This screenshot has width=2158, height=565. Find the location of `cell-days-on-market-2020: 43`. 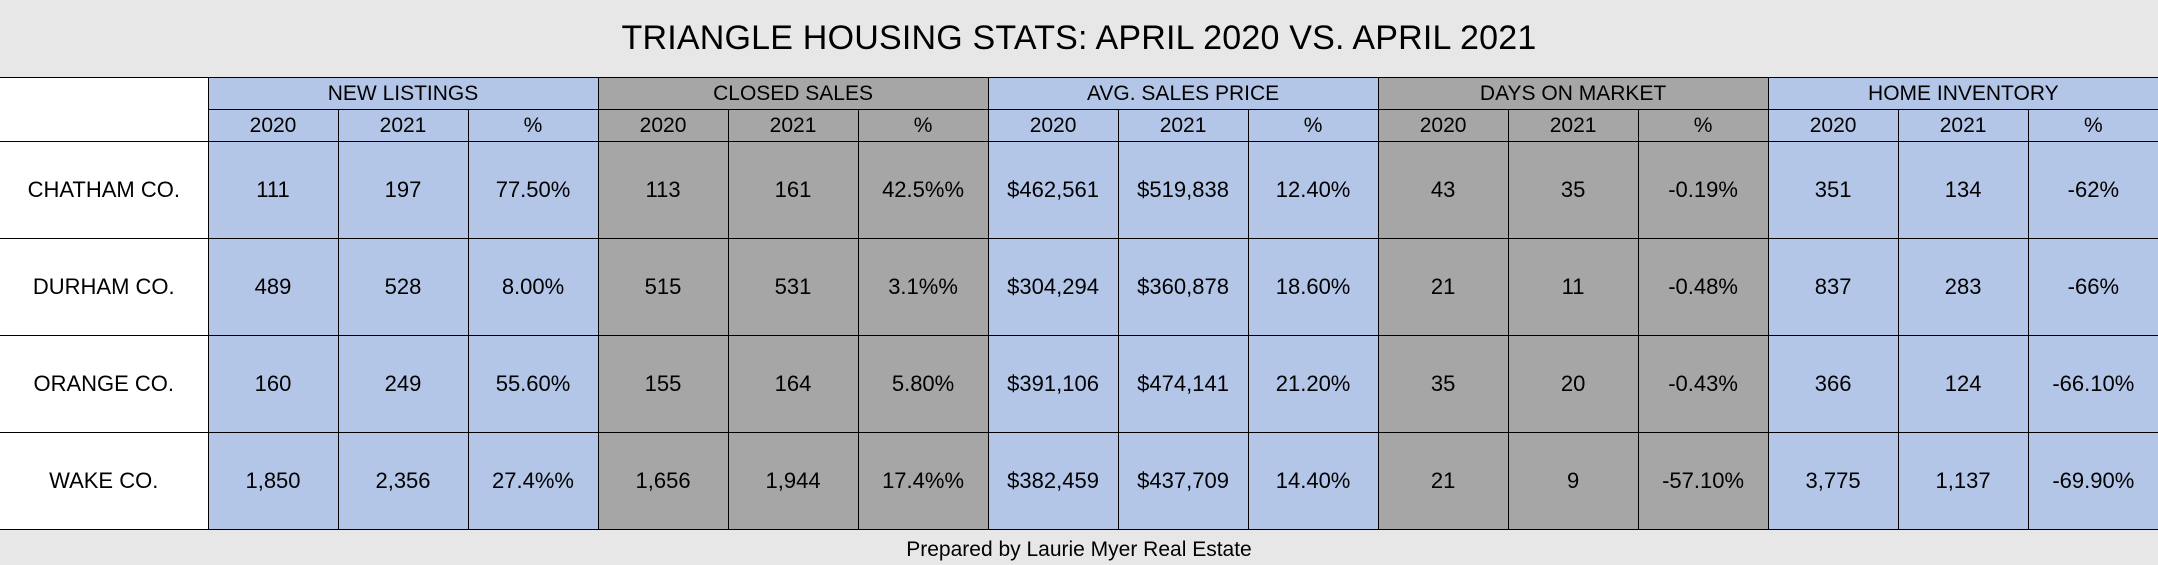

cell-days-on-market-2020: 43 is located at coordinates (1443, 190).